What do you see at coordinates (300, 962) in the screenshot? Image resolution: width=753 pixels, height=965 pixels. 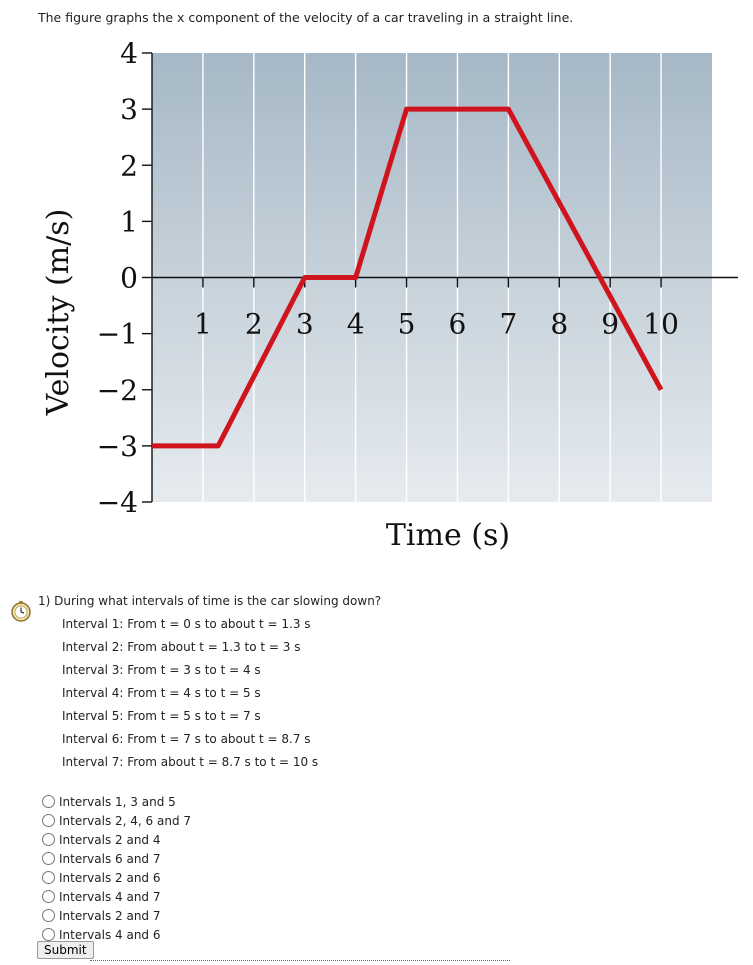 I see `cut-off-text` at bounding box center [300, 962].